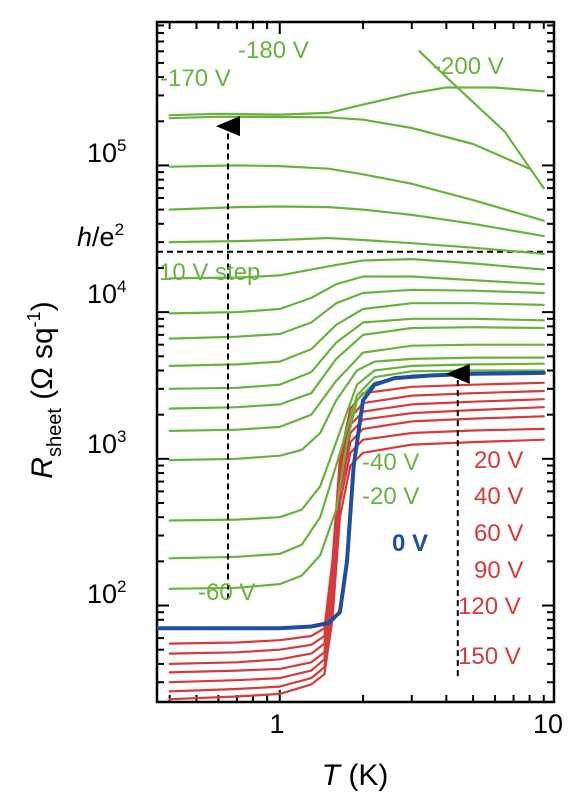 This screenshot has width=585, height=800. Describe the element at coordinates (390, 462) in the screenshot. I see `label-minus-40v: -40 V` at that location.